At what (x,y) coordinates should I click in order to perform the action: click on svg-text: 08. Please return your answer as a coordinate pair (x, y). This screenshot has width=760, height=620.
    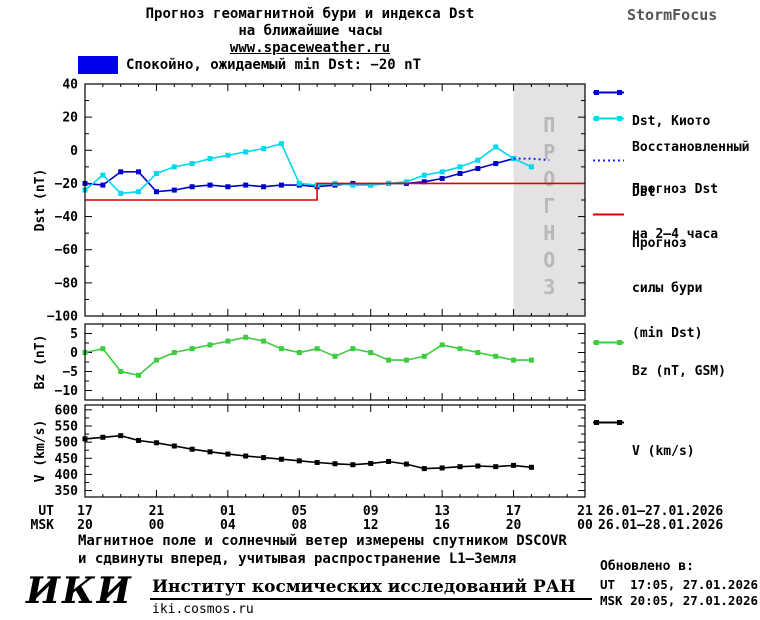
    Looking at the image, I should click on (299, 525).